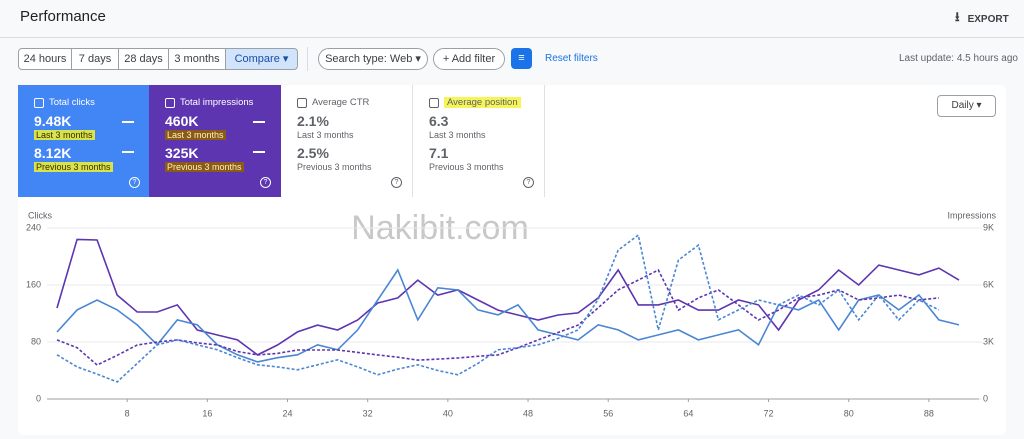 The image size is (1024, 439). Describe the element at coordinates (985, 398) in the screenshot. I see `y2-tick-label: 0` at that location.